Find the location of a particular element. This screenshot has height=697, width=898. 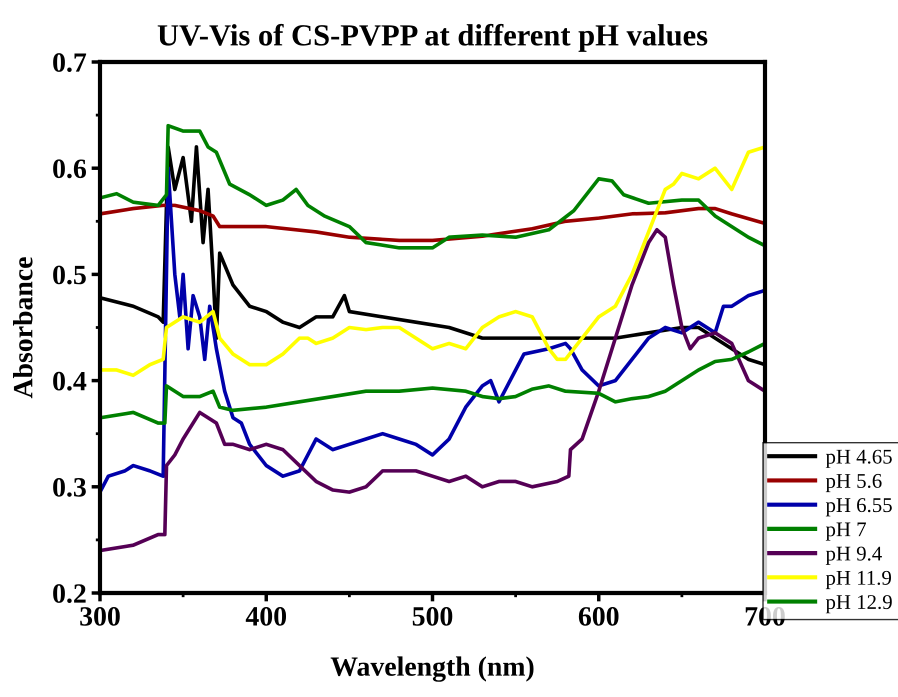

y-tick-label: 0.3 is located at coordinates (69, 487).